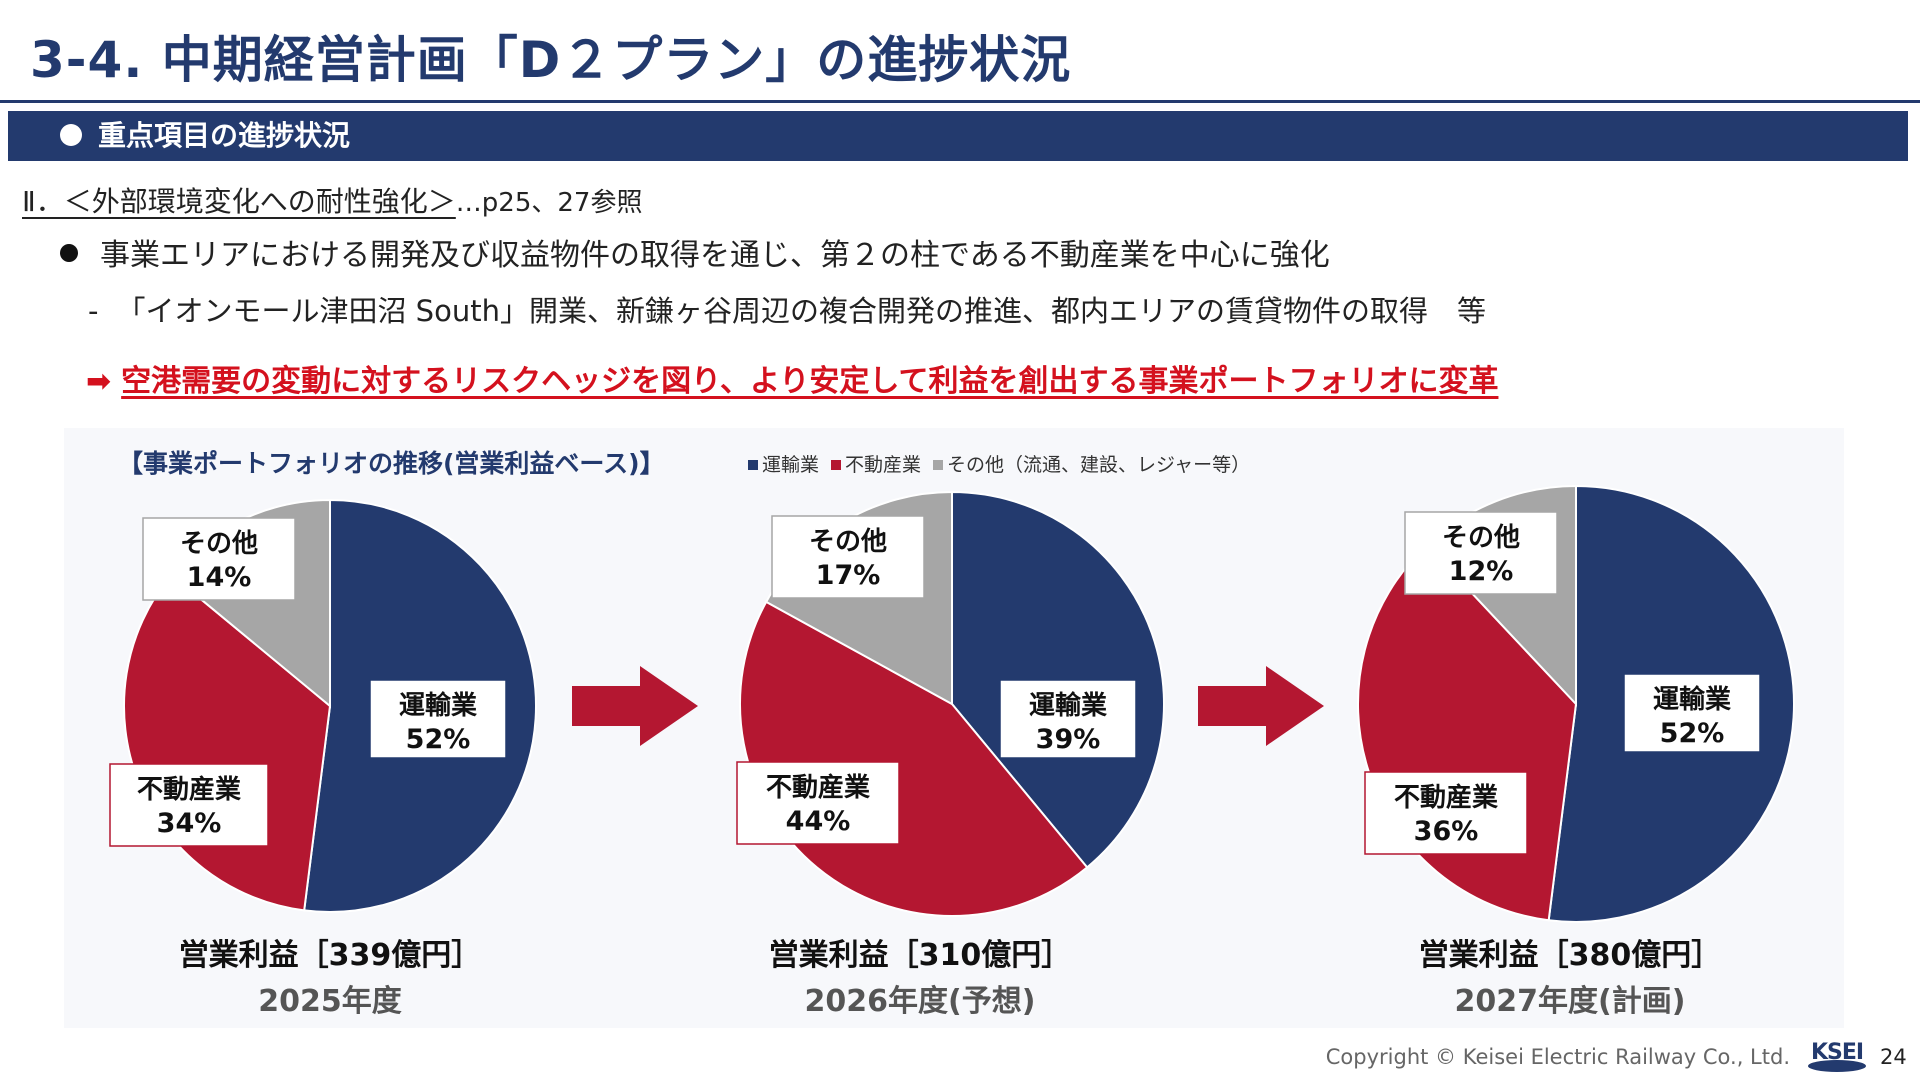 The height and width of the screenshot is (1080, 1920). Describe the element at coordinates (958, 136) in the screenshot. I see `section-bar: 重点項目の進捗状況` at that location.